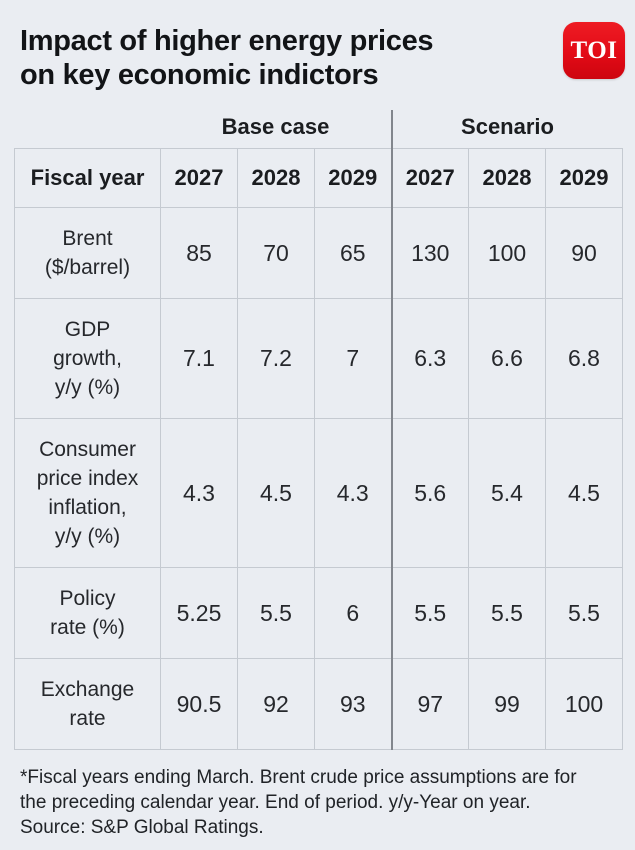 This screenshot has height=850, width=635. Describe the element at coordinates (584, 358) in the screenshot. I see `value-cell: 6.8` at that location.